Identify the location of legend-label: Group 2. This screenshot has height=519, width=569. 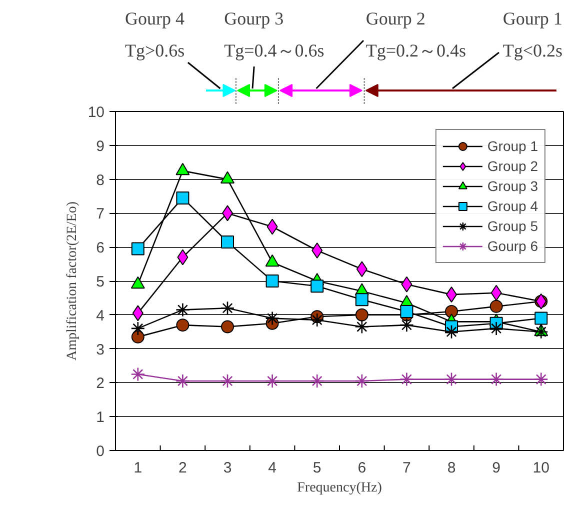
(512, 166).